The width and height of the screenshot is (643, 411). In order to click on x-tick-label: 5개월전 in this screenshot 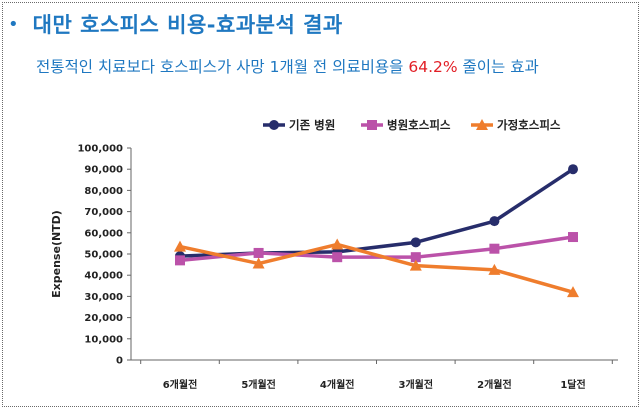, I will do `click(258, 384)`.